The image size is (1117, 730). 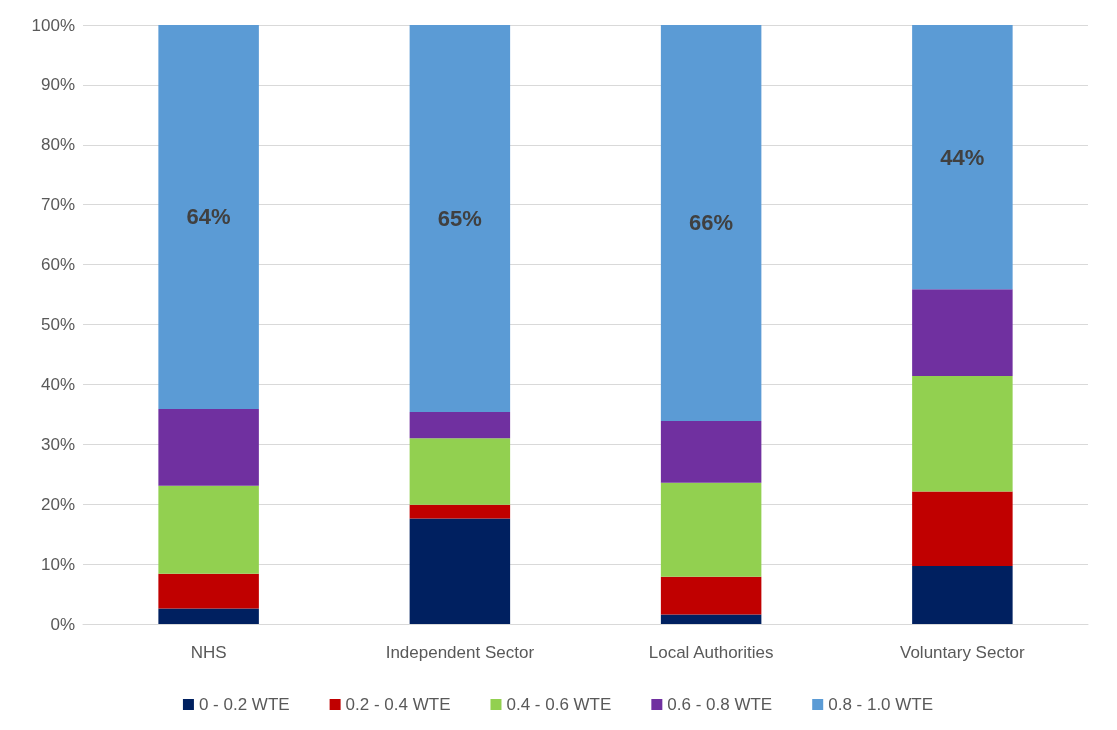 I want to click on data-label: 66%, so click(x=711, y=223).